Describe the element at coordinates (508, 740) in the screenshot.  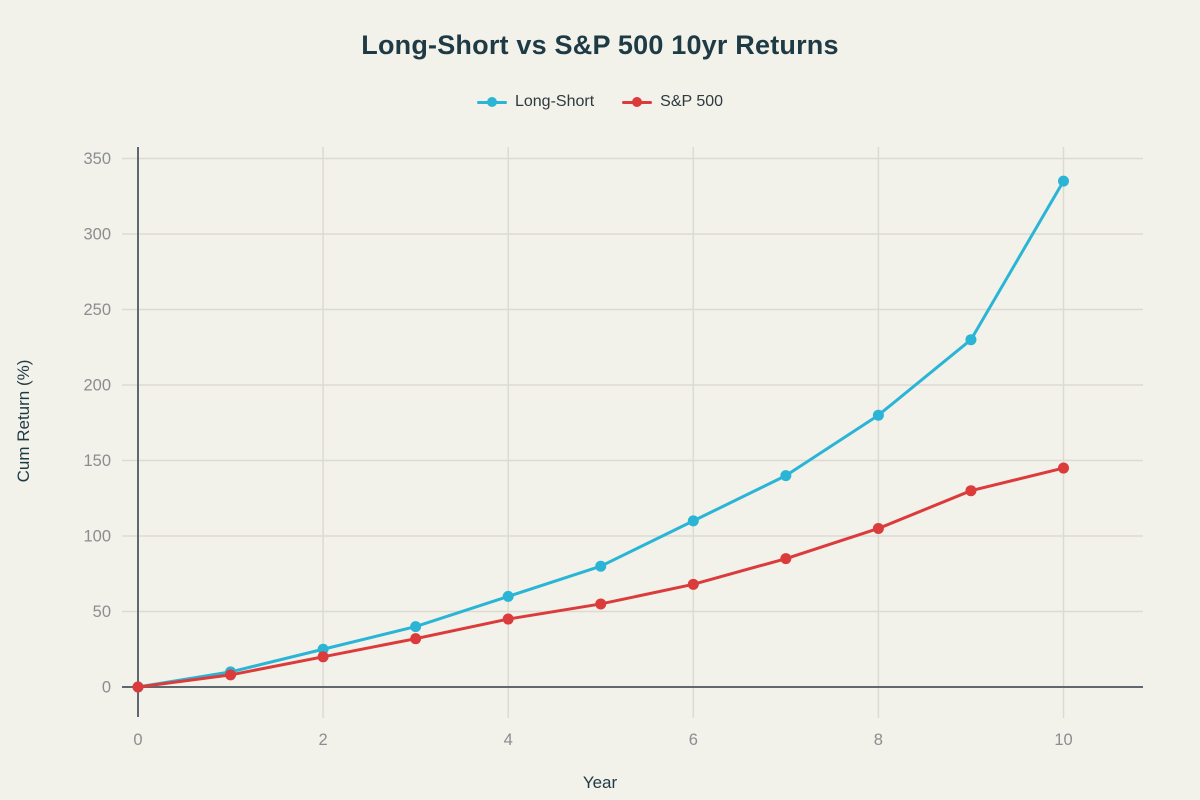
I see `x-tick-label: 4` at that location.